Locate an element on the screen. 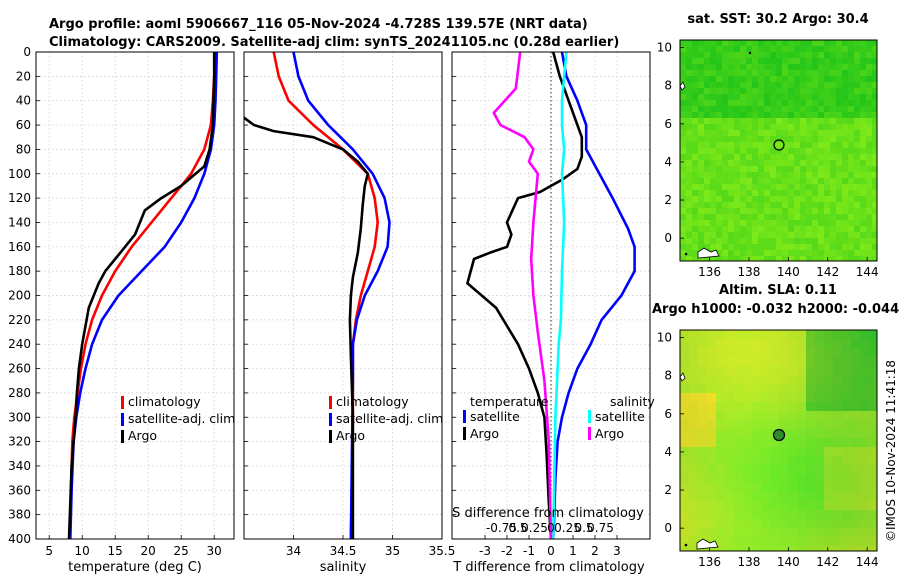  xtick-label: 30 is located at coordinates (214, 551).